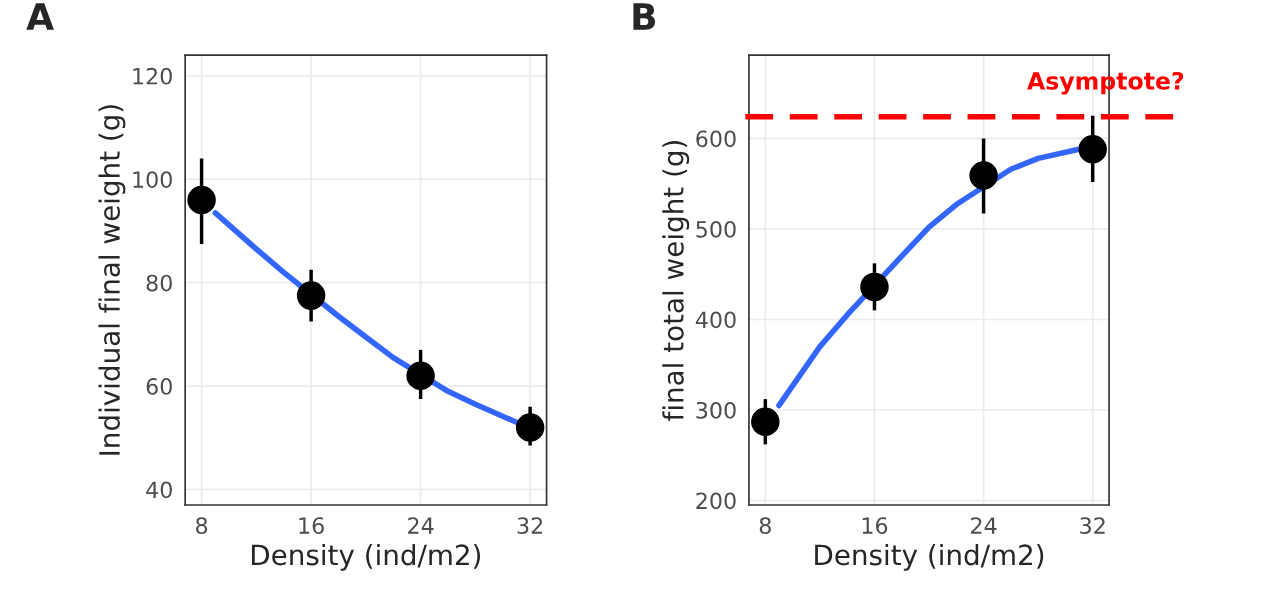  What do you see at coordinates (152, 180) in the screenshot?
I see `y-tick-label: 100` at bounding box center [152, 180].